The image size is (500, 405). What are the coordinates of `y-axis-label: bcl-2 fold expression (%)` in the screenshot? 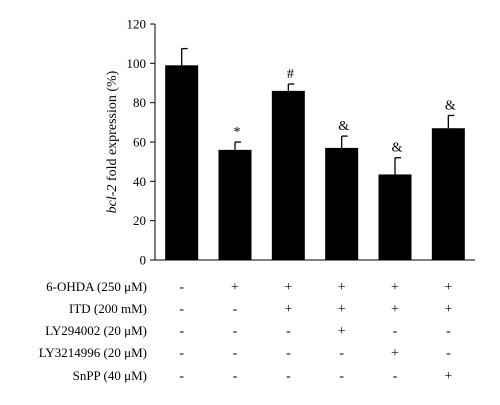 It's located at (112, 141).